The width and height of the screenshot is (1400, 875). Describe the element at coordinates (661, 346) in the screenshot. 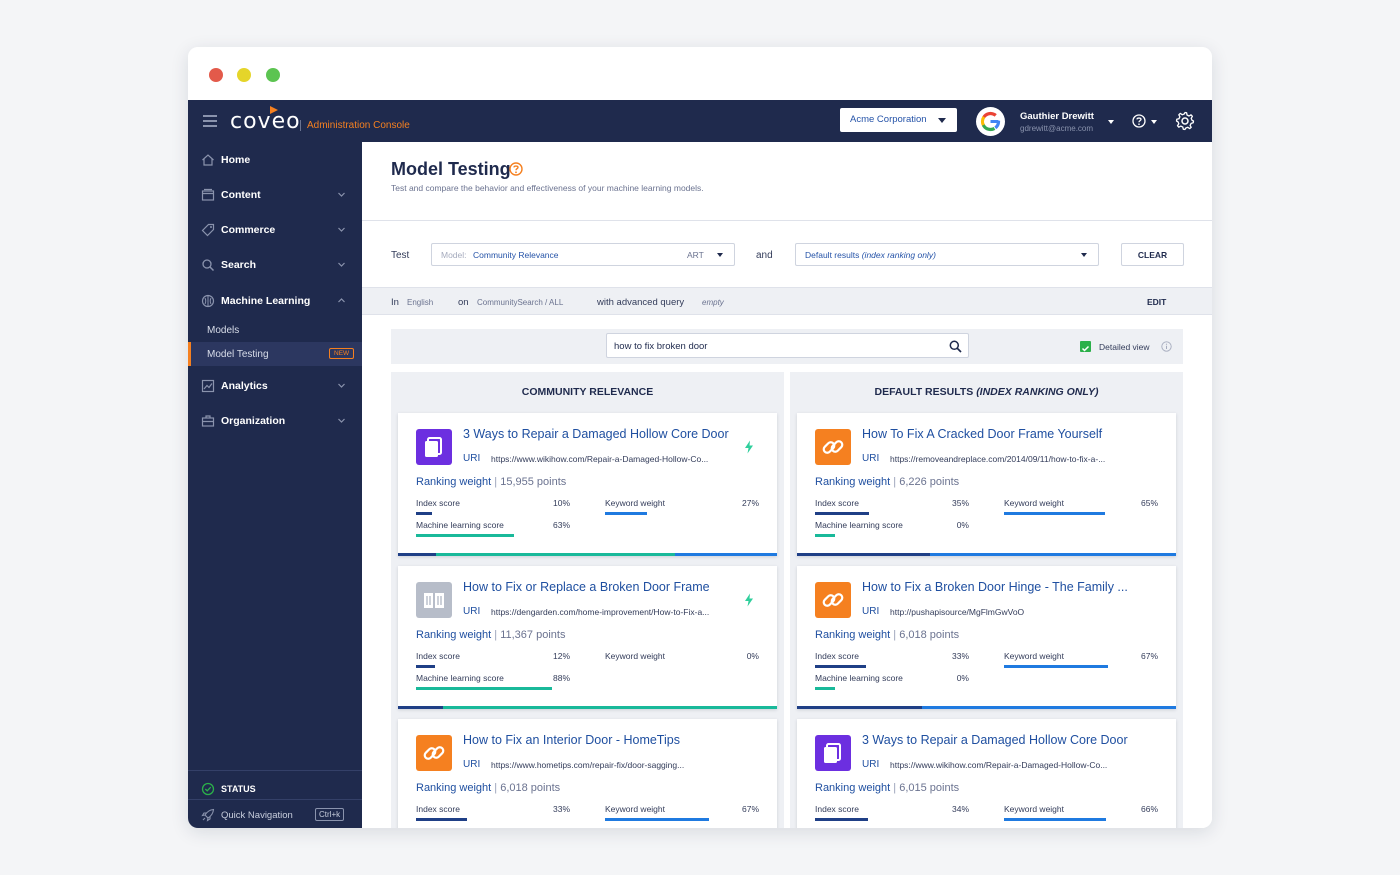

I see `search-query: how to fix broken door` at that location.